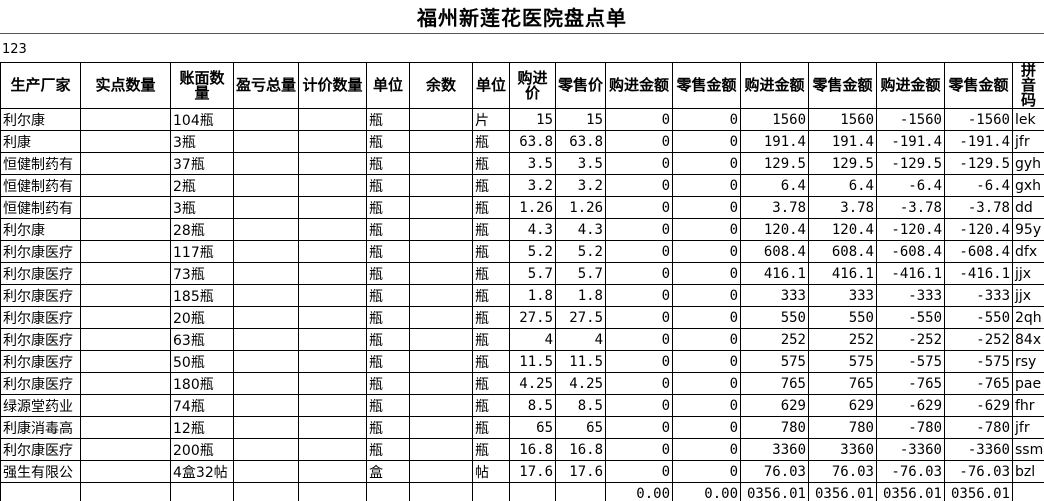 This screenshot has width=1044, height=501. I want to click on table-cell: -629, so click(978, 405).